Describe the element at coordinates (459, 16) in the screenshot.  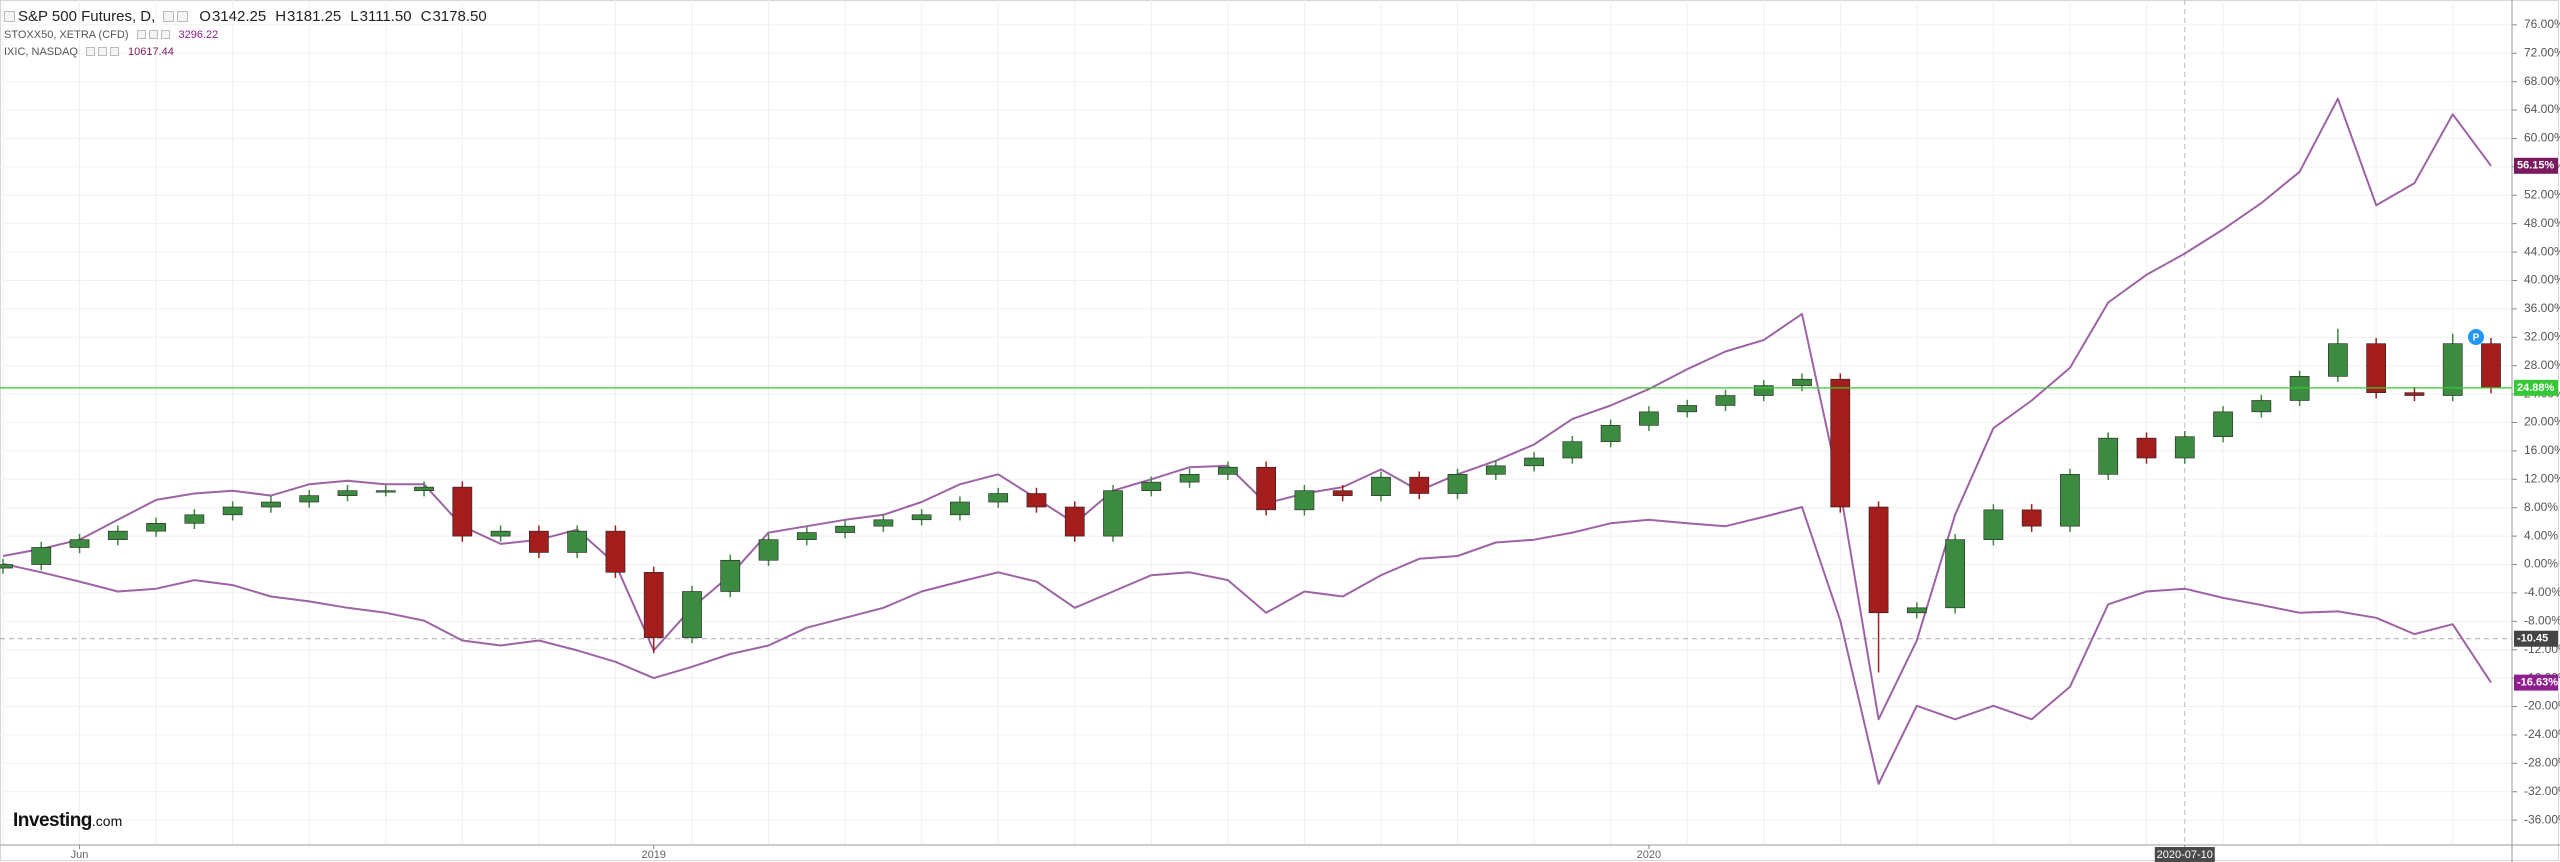
I see `ohlc-value: 3178.50` at that location.